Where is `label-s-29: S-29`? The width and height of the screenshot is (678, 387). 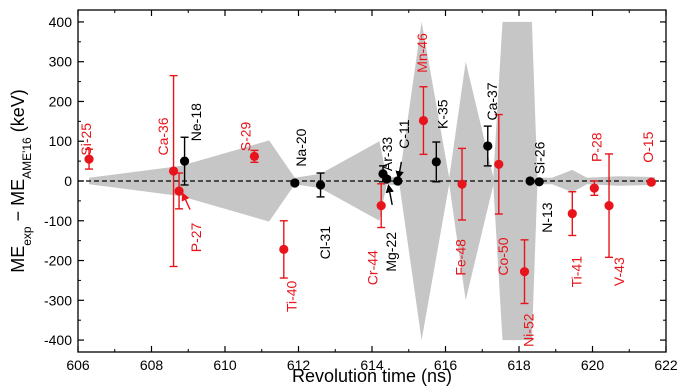
label-s-29: S-29 is located at coordinates (246, 136).